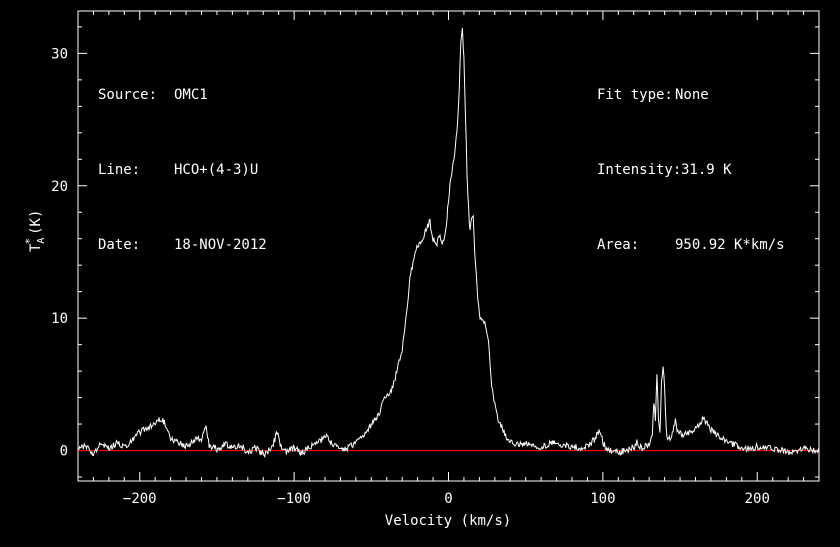  What do you see at coordinates (64, 452) in the screenshot?
I see `y-tick-label: 0` at bounding box center [64, 452].